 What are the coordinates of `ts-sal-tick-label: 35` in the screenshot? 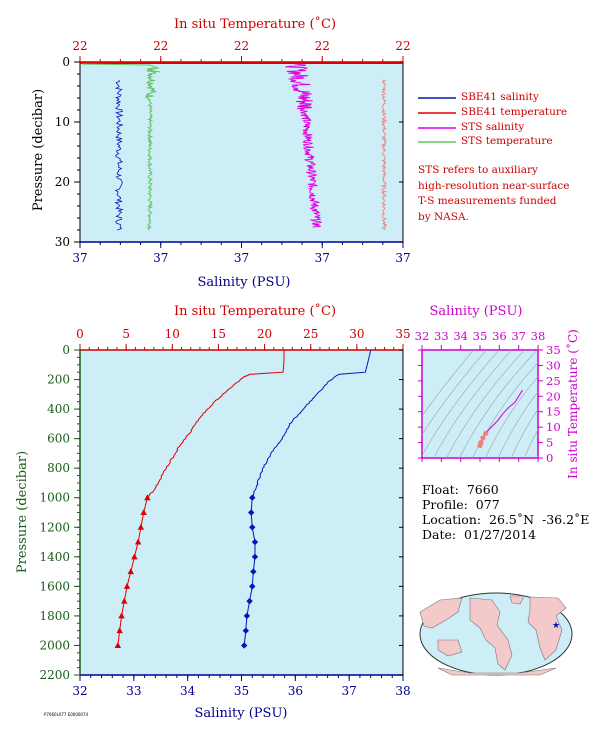 It's located at (480, 336).